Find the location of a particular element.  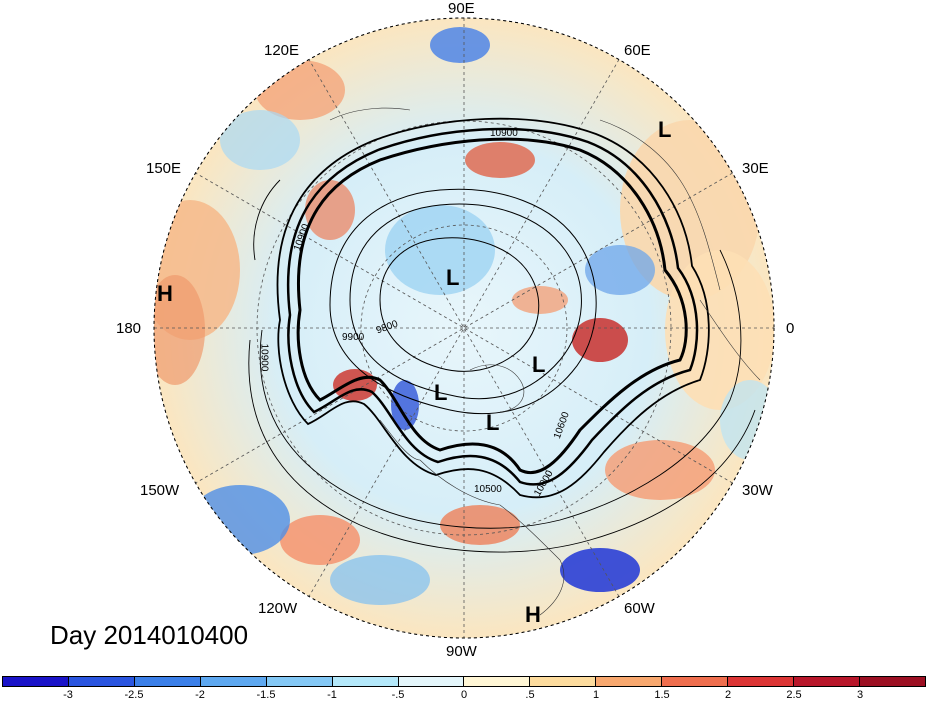

lon-label-90w: 90W is located at coordinates (461, 651).